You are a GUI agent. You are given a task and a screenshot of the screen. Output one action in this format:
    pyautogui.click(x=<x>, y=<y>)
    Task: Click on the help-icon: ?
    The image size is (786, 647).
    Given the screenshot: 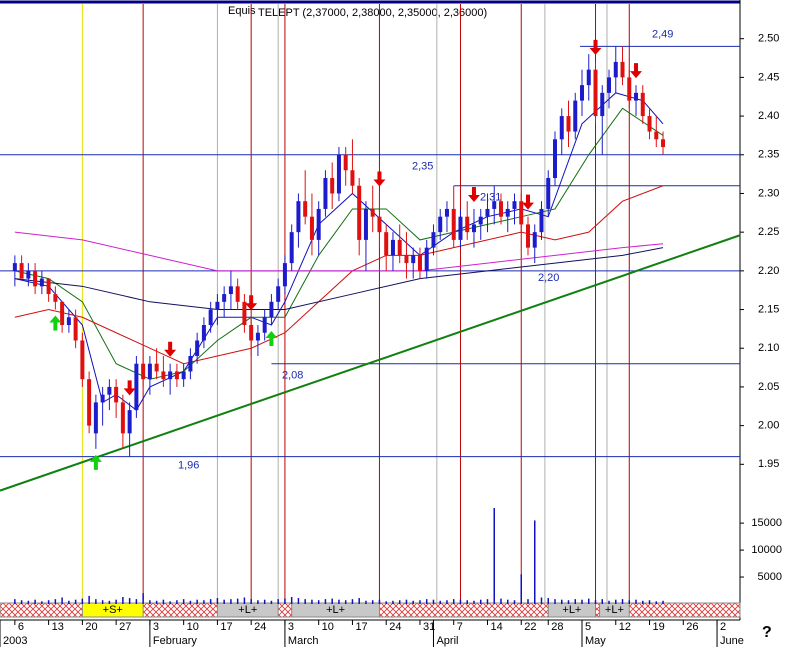 What is the action you would take?
    pyautogui.click(x=767, y=632)
    